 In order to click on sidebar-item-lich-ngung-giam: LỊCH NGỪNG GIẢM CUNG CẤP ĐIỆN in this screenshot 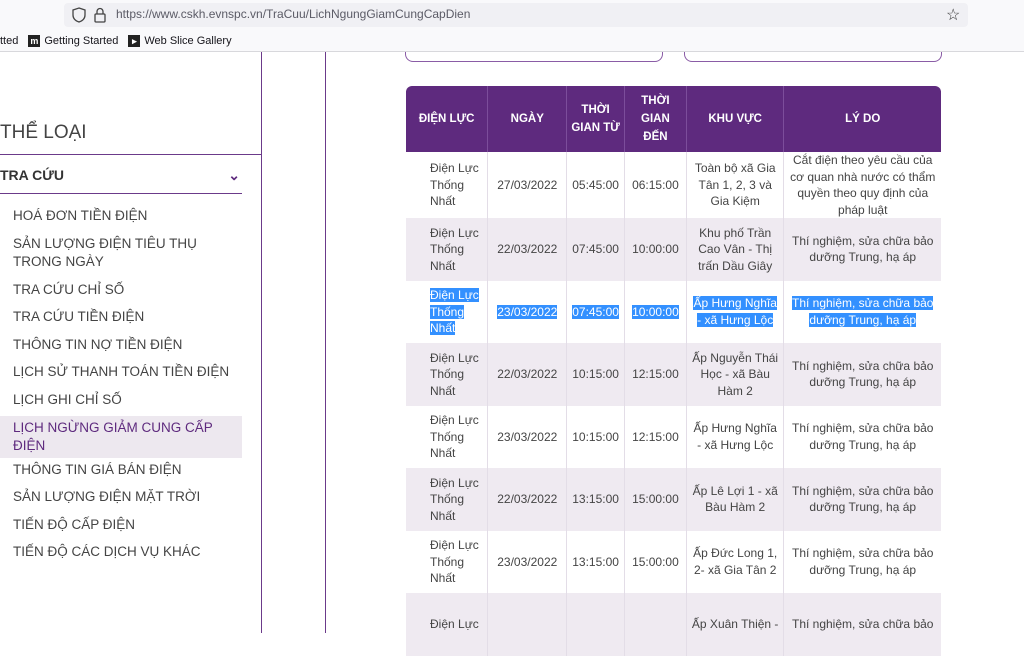, I will do `click(121, 436)`.